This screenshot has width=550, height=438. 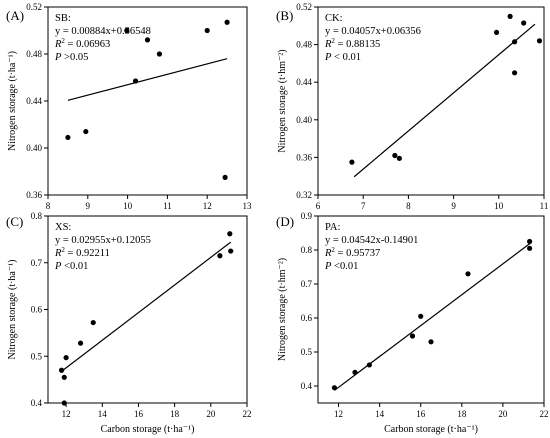 What do you see at coordinates (371, 240) in the screenshot?
I see `regression-equation: y = 0.04542x-0.14901` at bounding box center [371, 240].